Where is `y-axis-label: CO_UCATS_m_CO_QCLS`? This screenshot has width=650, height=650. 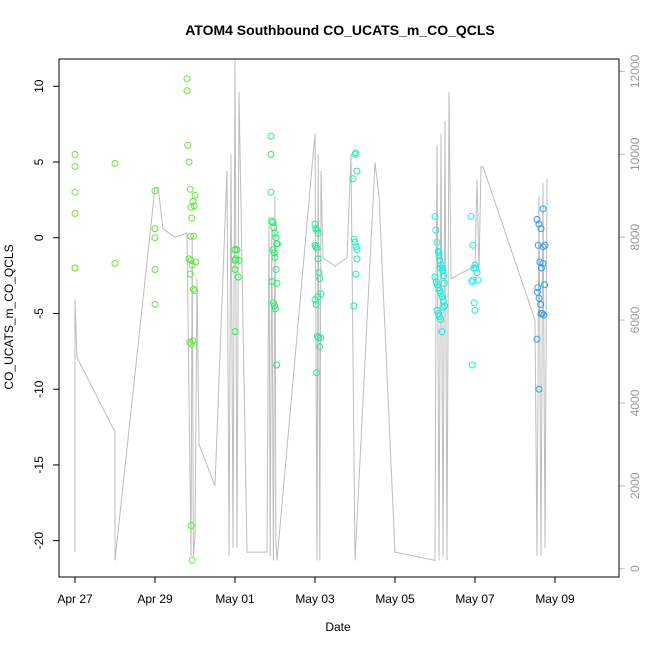 y-axis-label: CO_UCATS_m_CO_QCLS is located at coordinates (9, 316).